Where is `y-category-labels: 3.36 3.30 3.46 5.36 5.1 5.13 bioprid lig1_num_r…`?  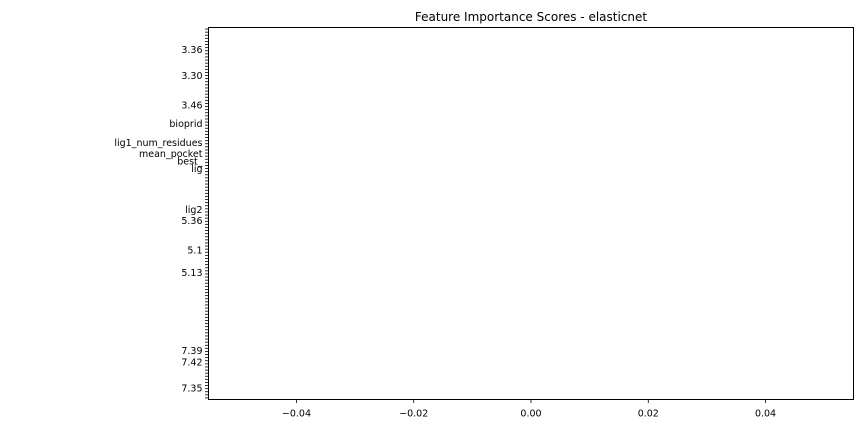
y-category-labels: 3.36 3.30 3.46 5.36 5.1 5.13 bioprid lig1_num_r… is located at coordinates (161, 213).